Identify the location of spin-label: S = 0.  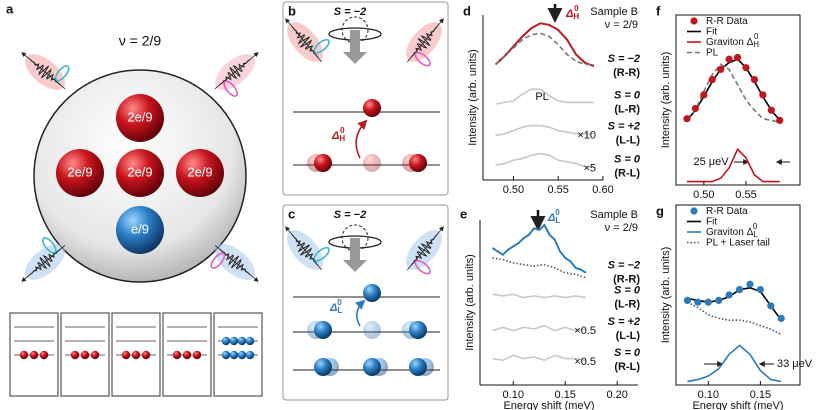
(627, 160).